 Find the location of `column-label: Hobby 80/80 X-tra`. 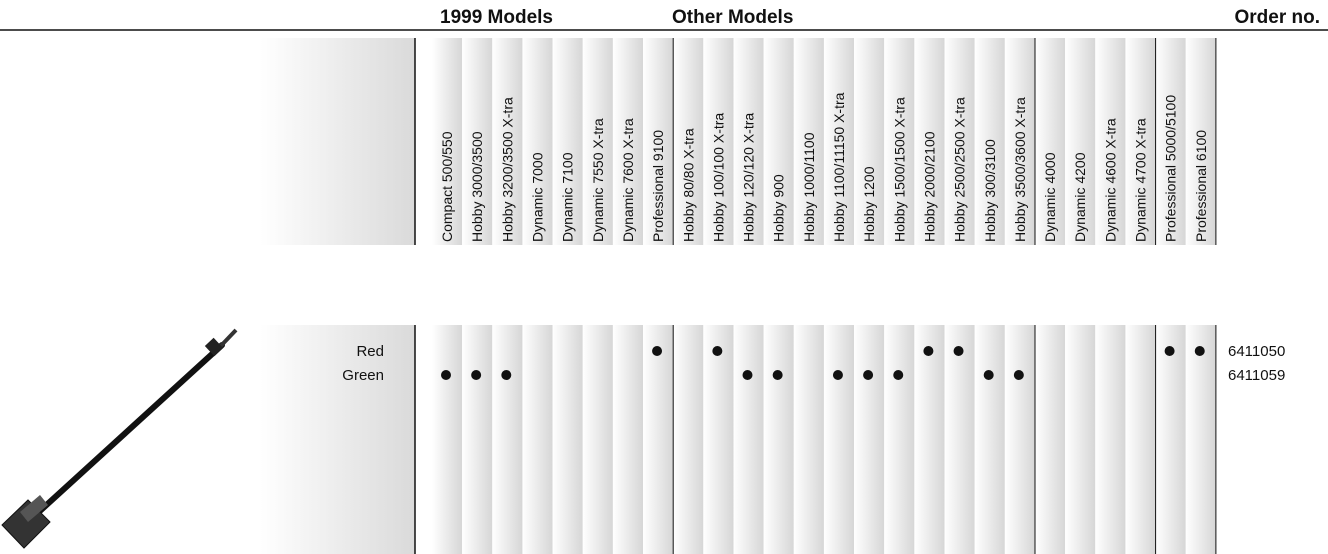

column-label: Hobby 80/80 X-tra is located at coordinates (688, 185).